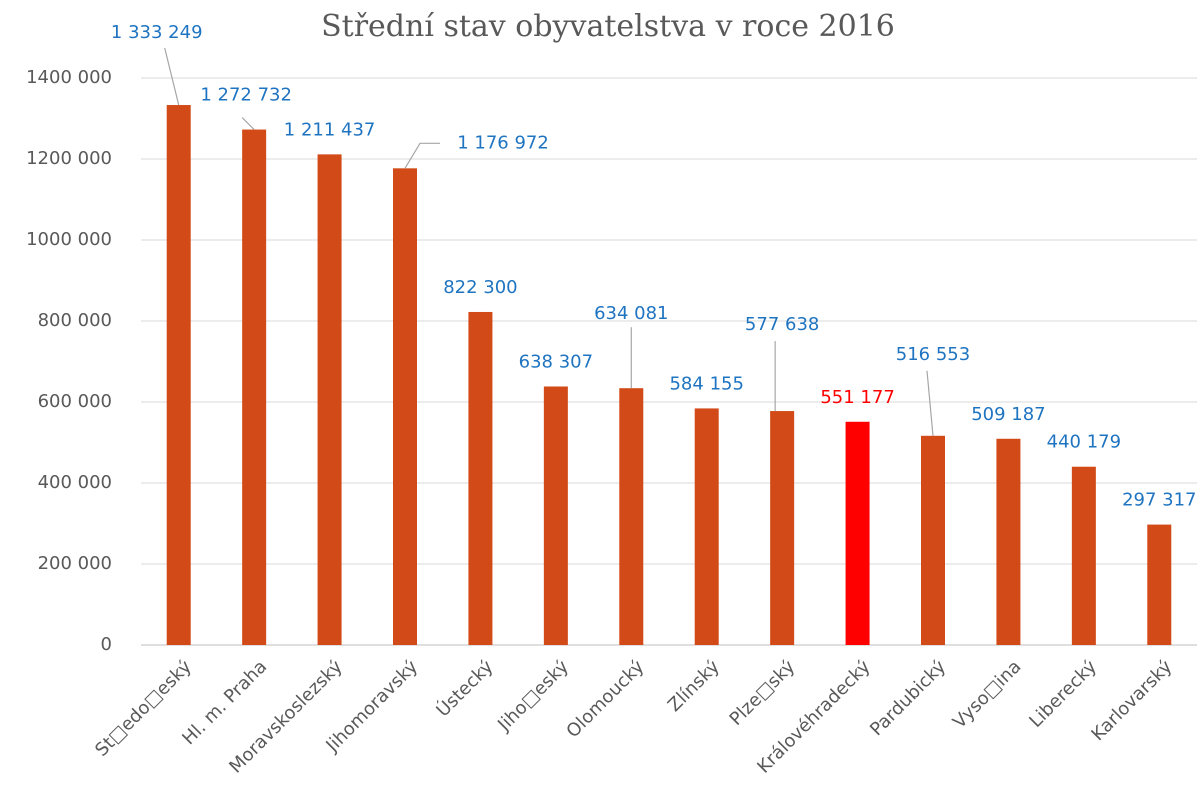 This screenshot has width=1201, height=812. Describe the element at coordinates (908, 698) in the screenshot. I see `x-tick-label: Pardubický` at that location.